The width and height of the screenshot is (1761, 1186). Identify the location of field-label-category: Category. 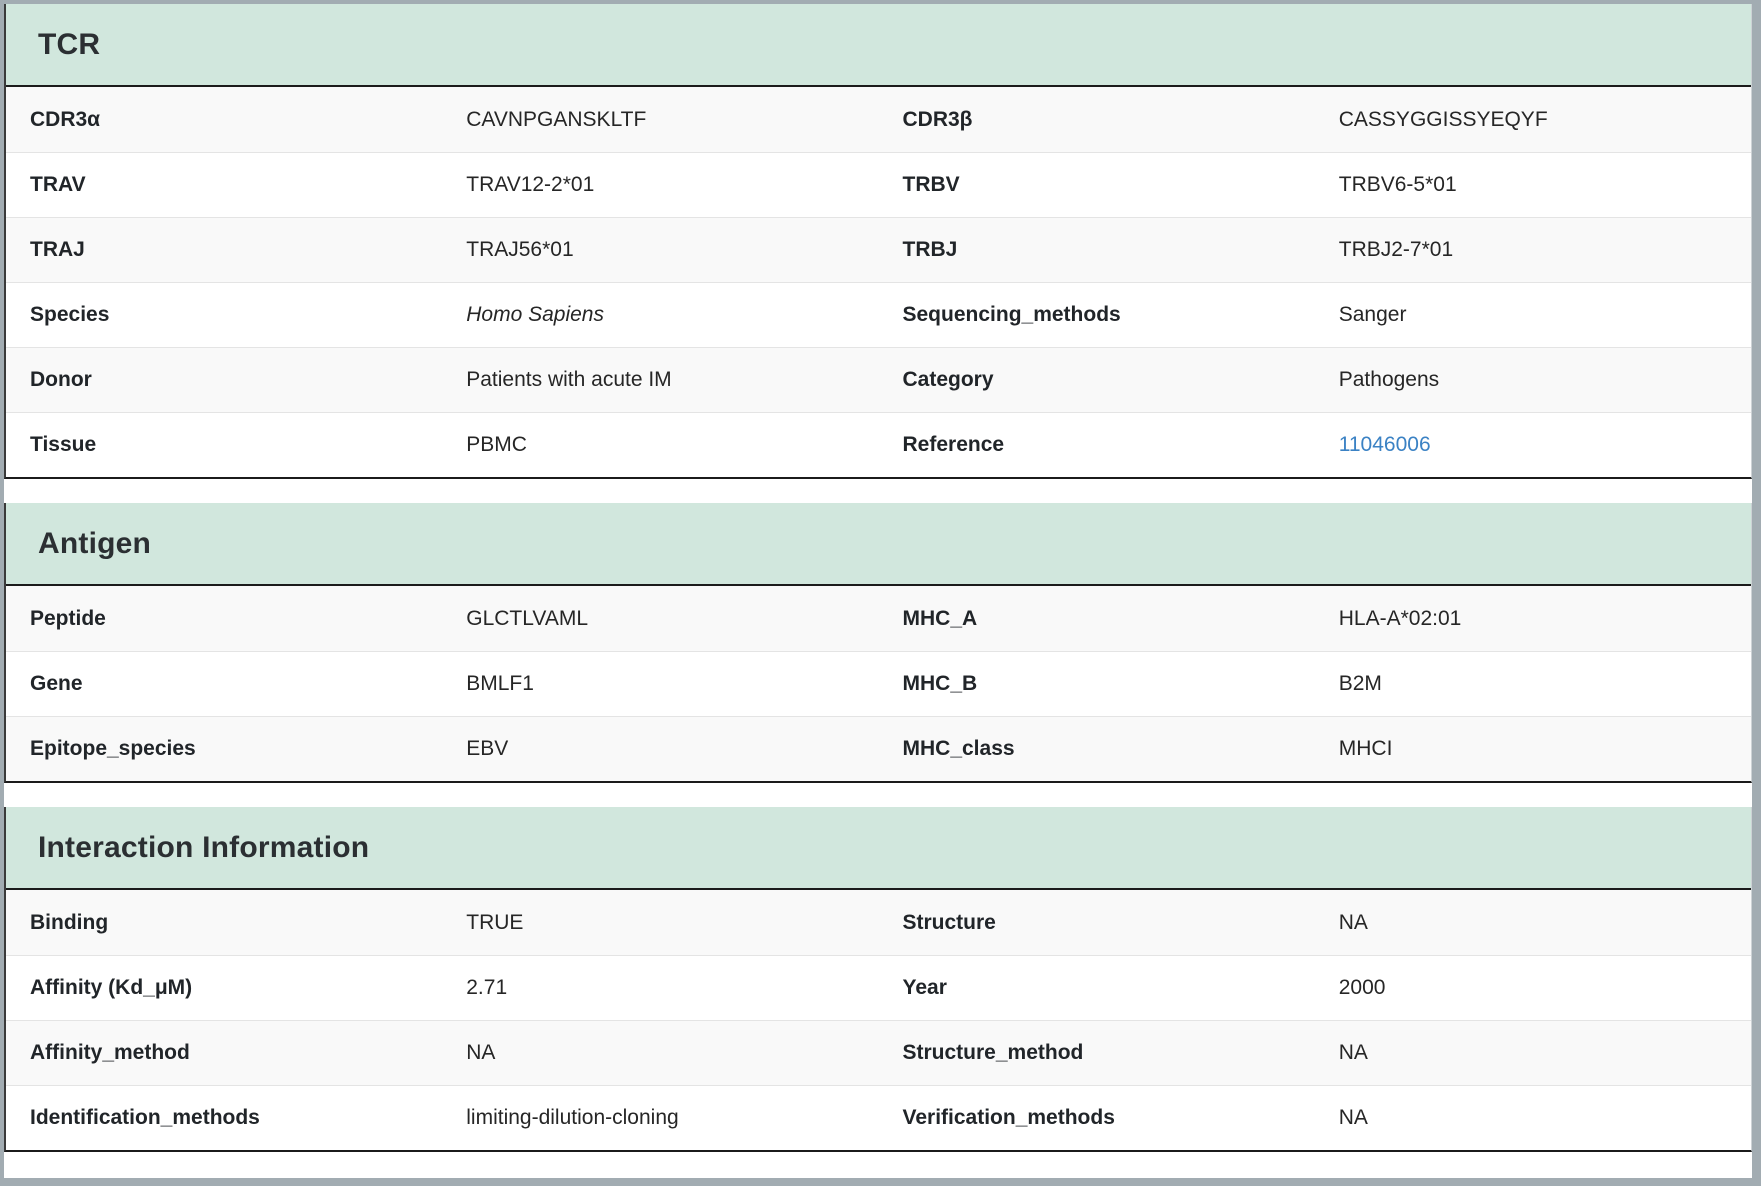
(948, 380).